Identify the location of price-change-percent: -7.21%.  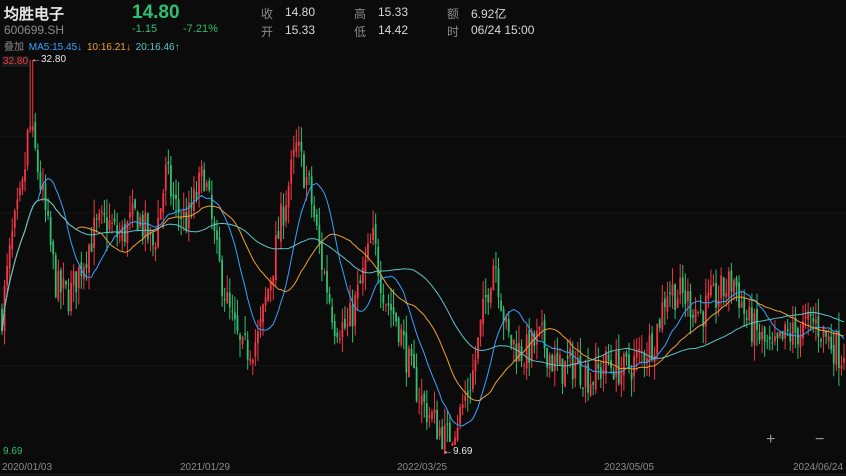
(200, 29).